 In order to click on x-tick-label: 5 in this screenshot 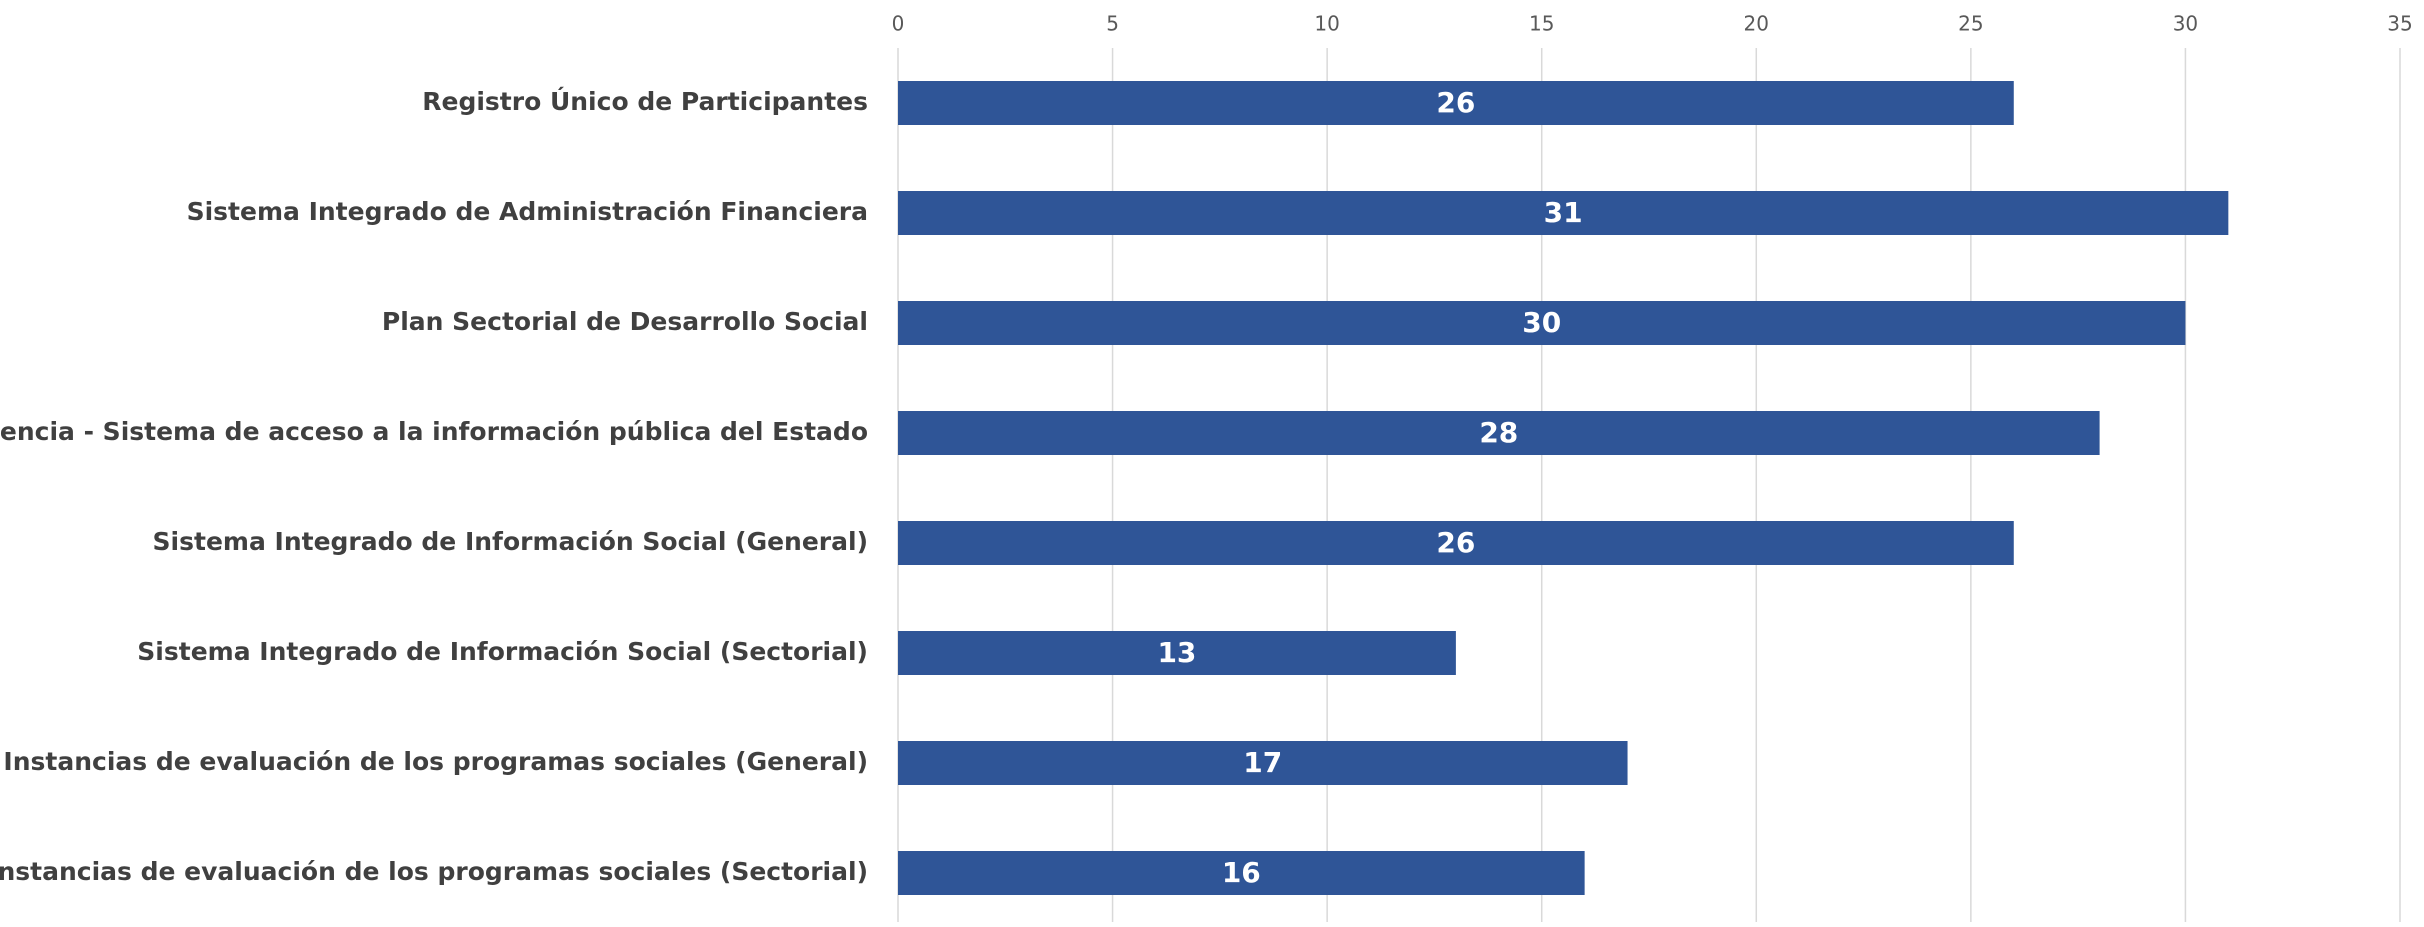, I will do `click(1112, 24)`.